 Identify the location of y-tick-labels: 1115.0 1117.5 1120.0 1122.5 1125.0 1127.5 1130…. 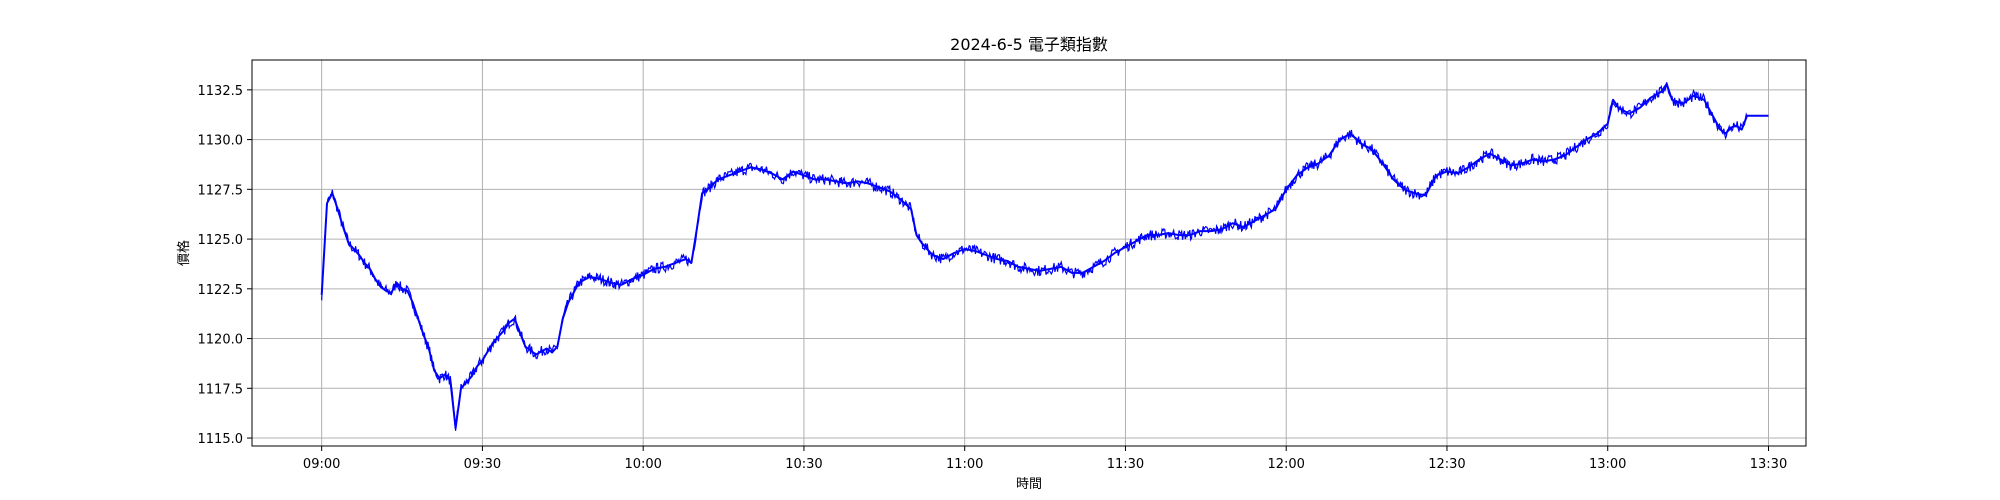
(221, 265).